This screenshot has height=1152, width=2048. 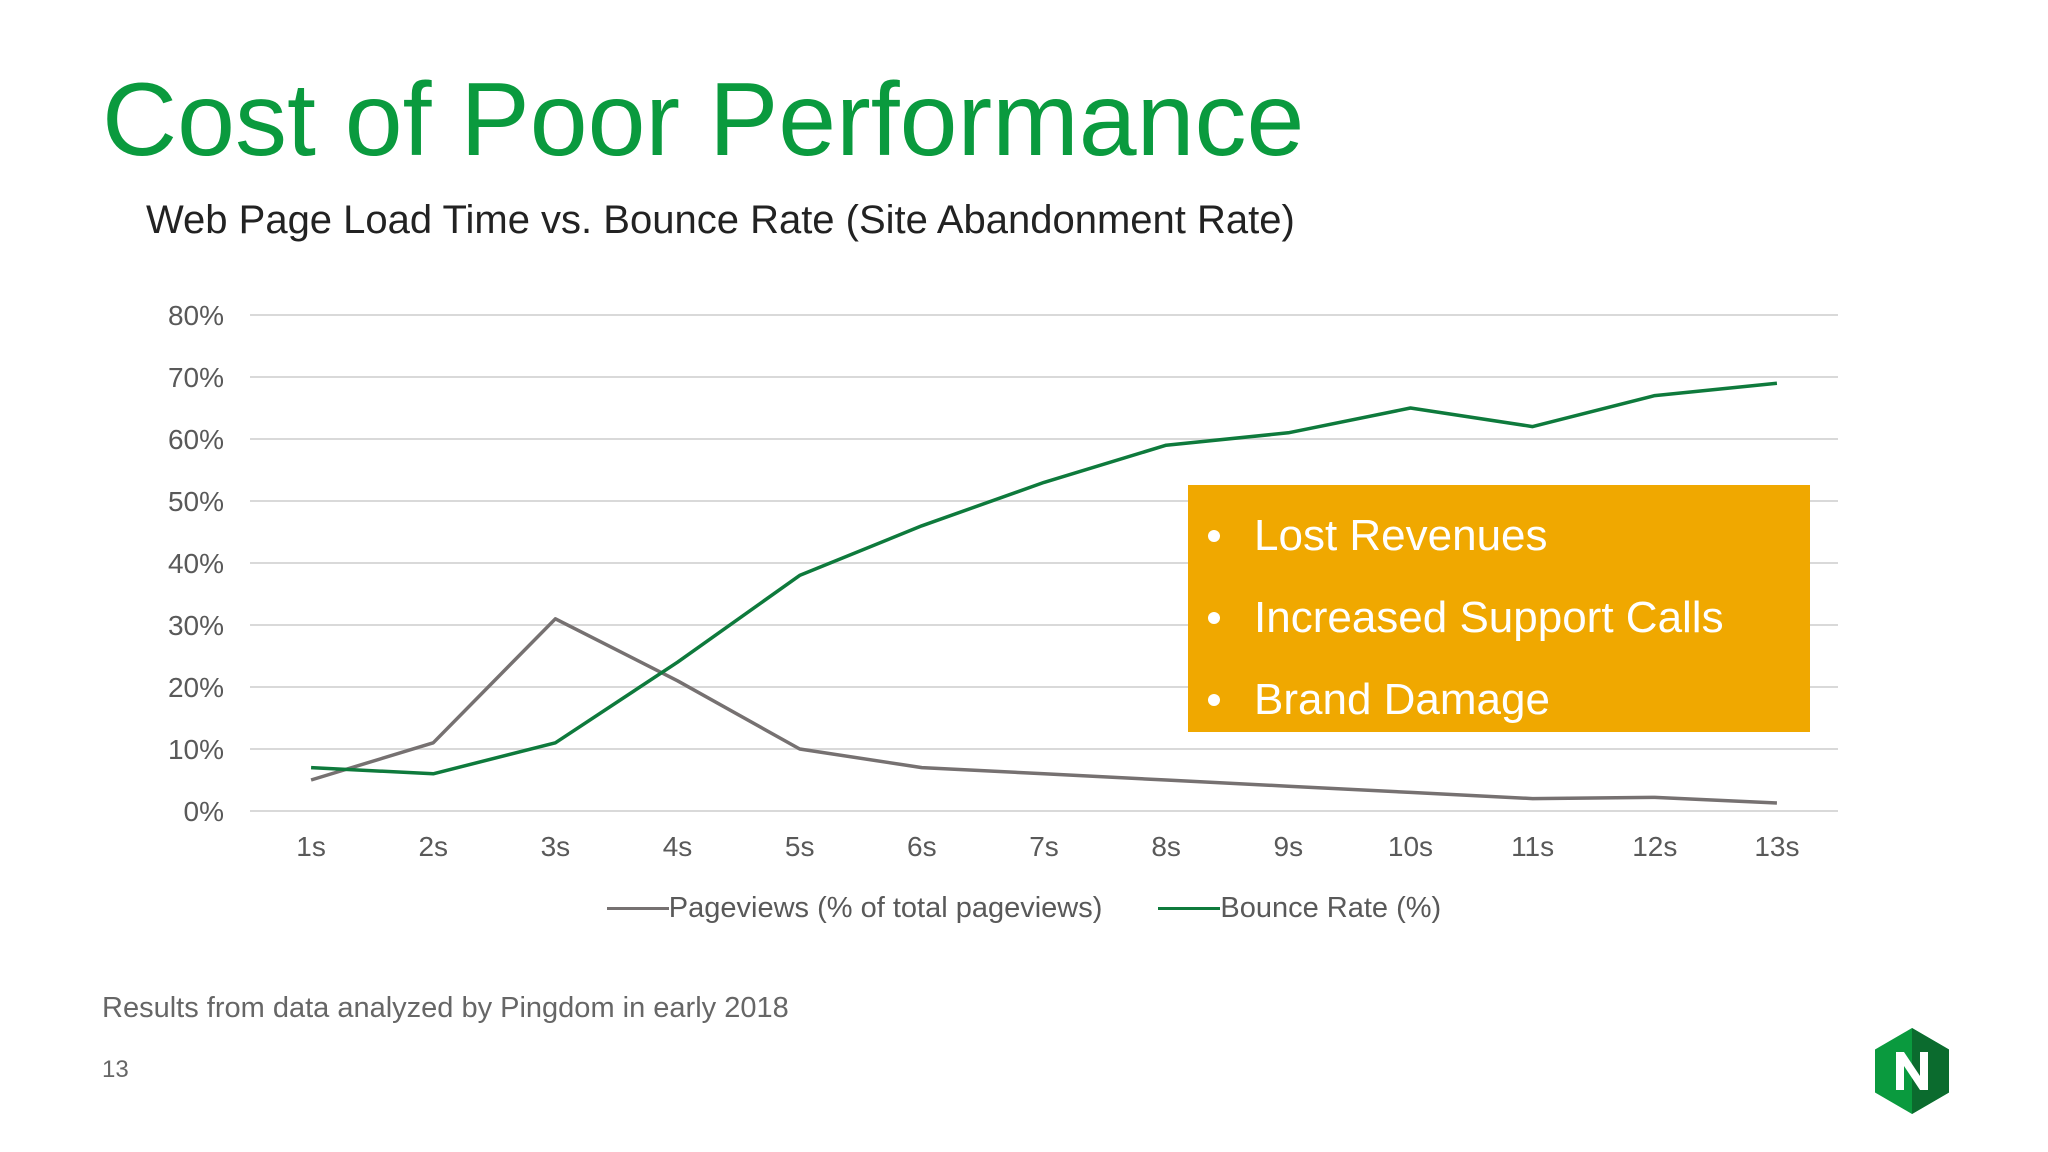 I want to click on slide-title: Cost of Poor Performance, so click(x=703, y=120).